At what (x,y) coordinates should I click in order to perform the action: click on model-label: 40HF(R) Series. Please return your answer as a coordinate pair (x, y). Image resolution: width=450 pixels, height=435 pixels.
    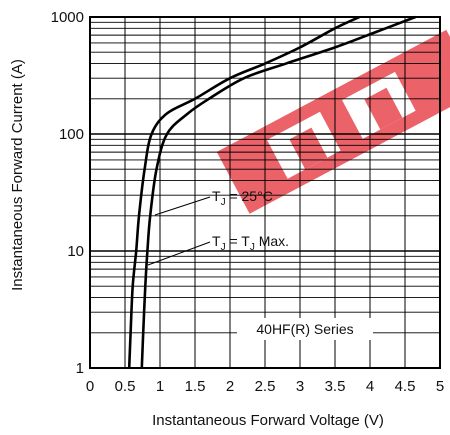
    Looking at the image, I should click on (304, 329).